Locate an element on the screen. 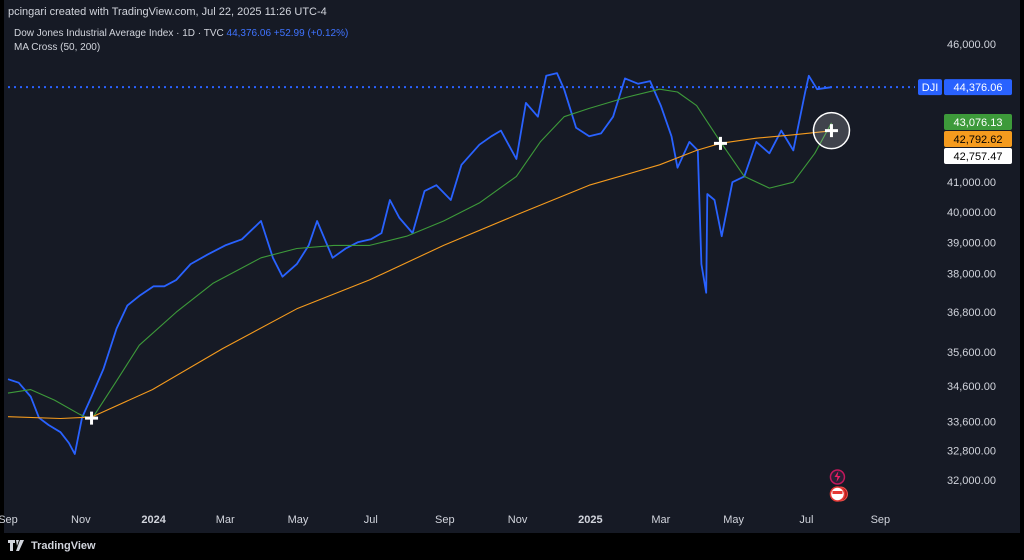 The height and width of the screenshot is (560, 1024). us-flag-stripes-icon is located at coordinates (837, 492).